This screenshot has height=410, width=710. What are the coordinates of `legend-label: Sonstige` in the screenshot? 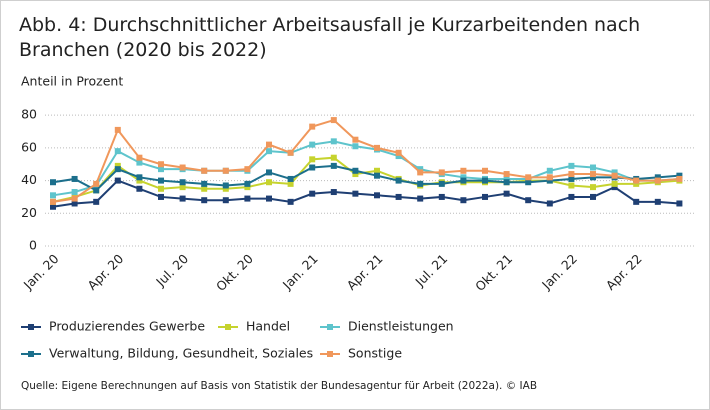 It's located at (375, 353).